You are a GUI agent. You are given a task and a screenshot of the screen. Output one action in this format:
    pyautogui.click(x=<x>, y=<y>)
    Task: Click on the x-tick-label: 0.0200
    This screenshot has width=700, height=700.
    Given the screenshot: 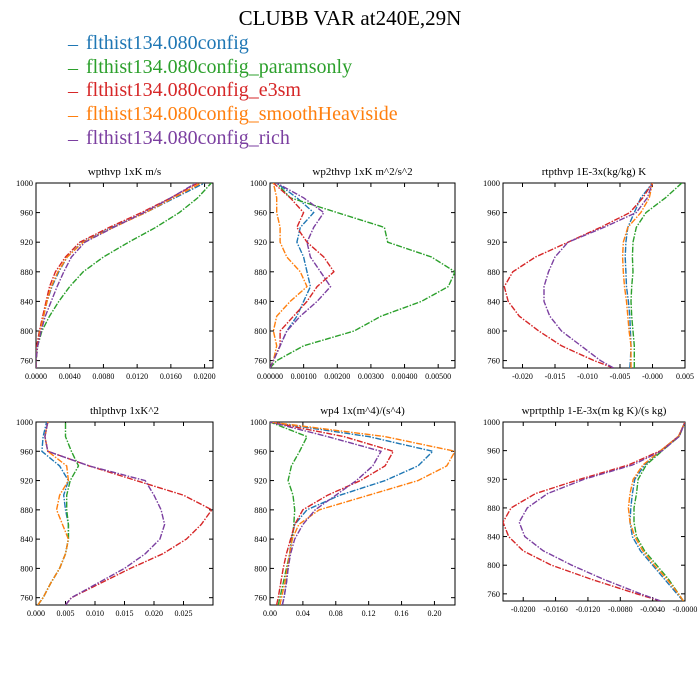 What is the action you would take?
    pyautogui.click(x=205, y=376)
    